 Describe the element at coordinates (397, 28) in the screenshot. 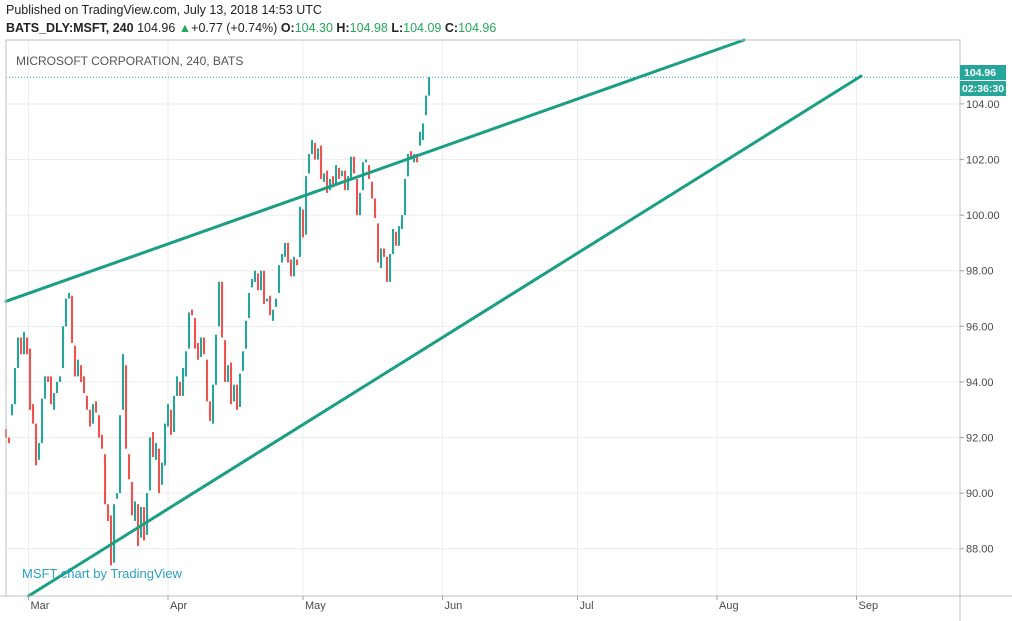

I see `low-label: L:` at that location.